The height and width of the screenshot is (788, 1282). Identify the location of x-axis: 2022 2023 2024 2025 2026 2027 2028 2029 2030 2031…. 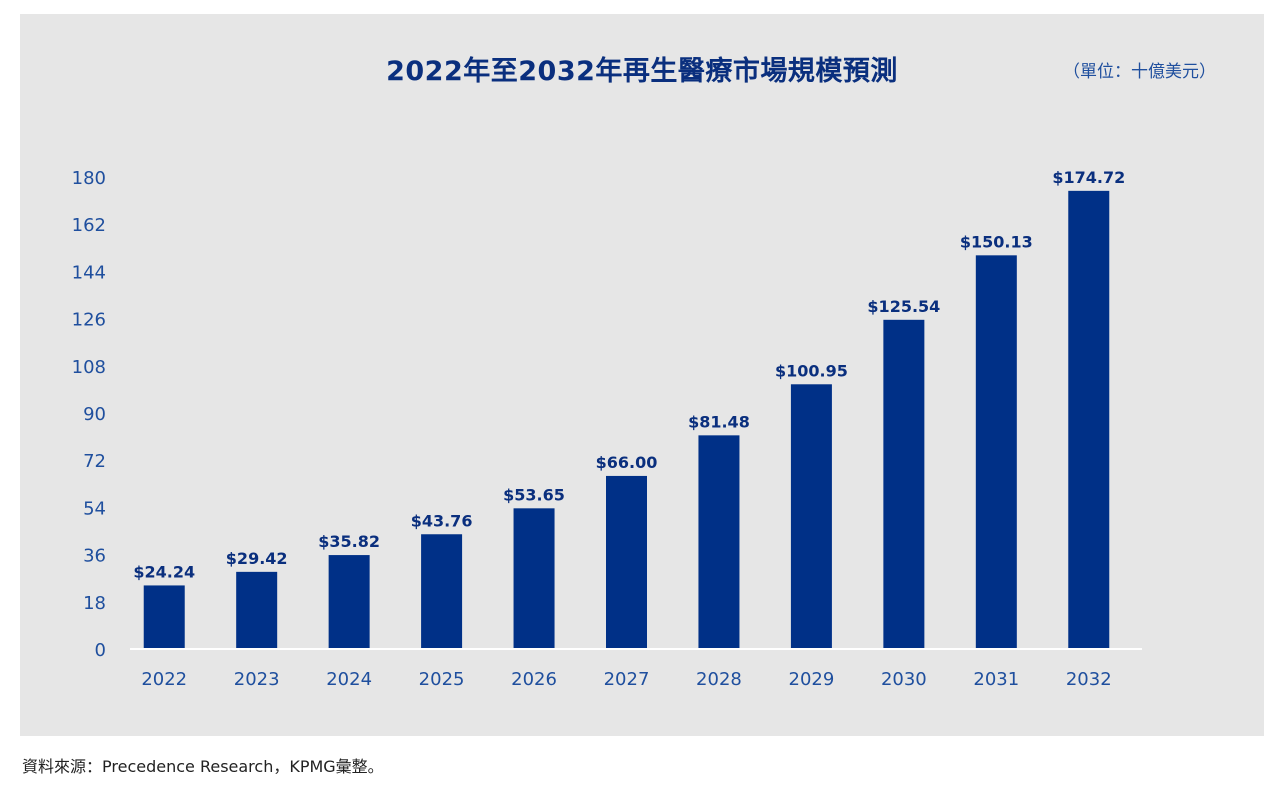
(626, 679).